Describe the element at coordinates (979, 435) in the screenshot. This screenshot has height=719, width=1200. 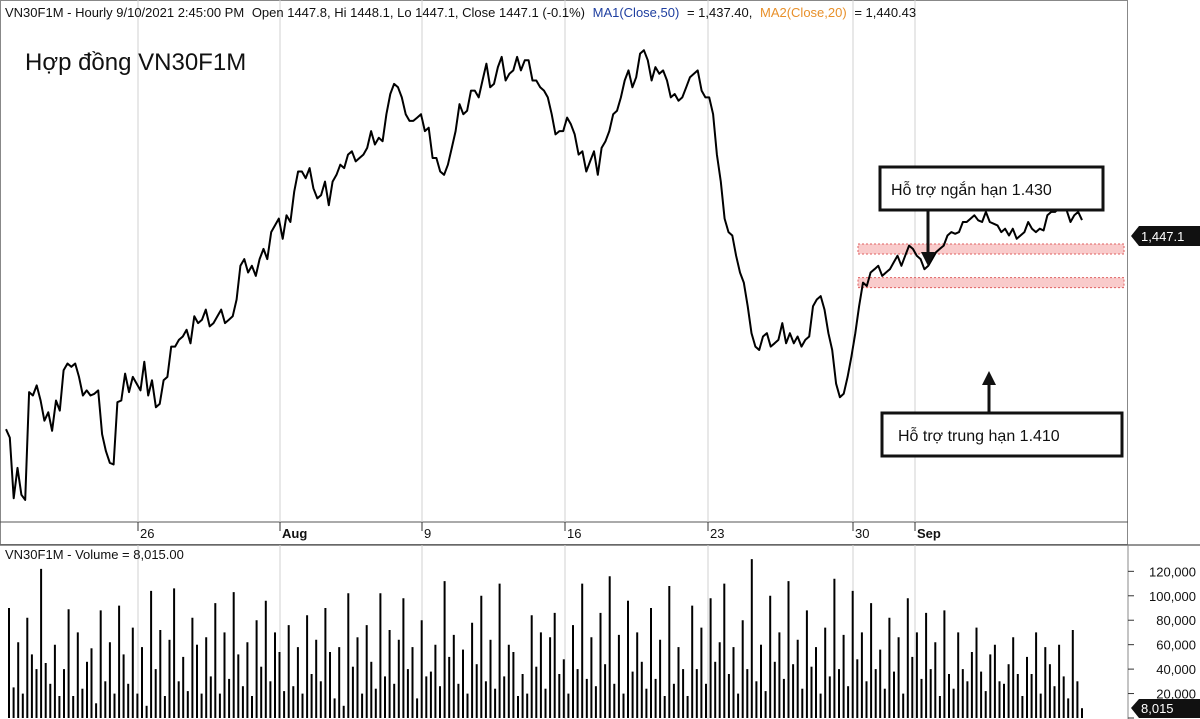
I see `mid-support-label: Hỗ trợ trung hạn 1.410` at that location.